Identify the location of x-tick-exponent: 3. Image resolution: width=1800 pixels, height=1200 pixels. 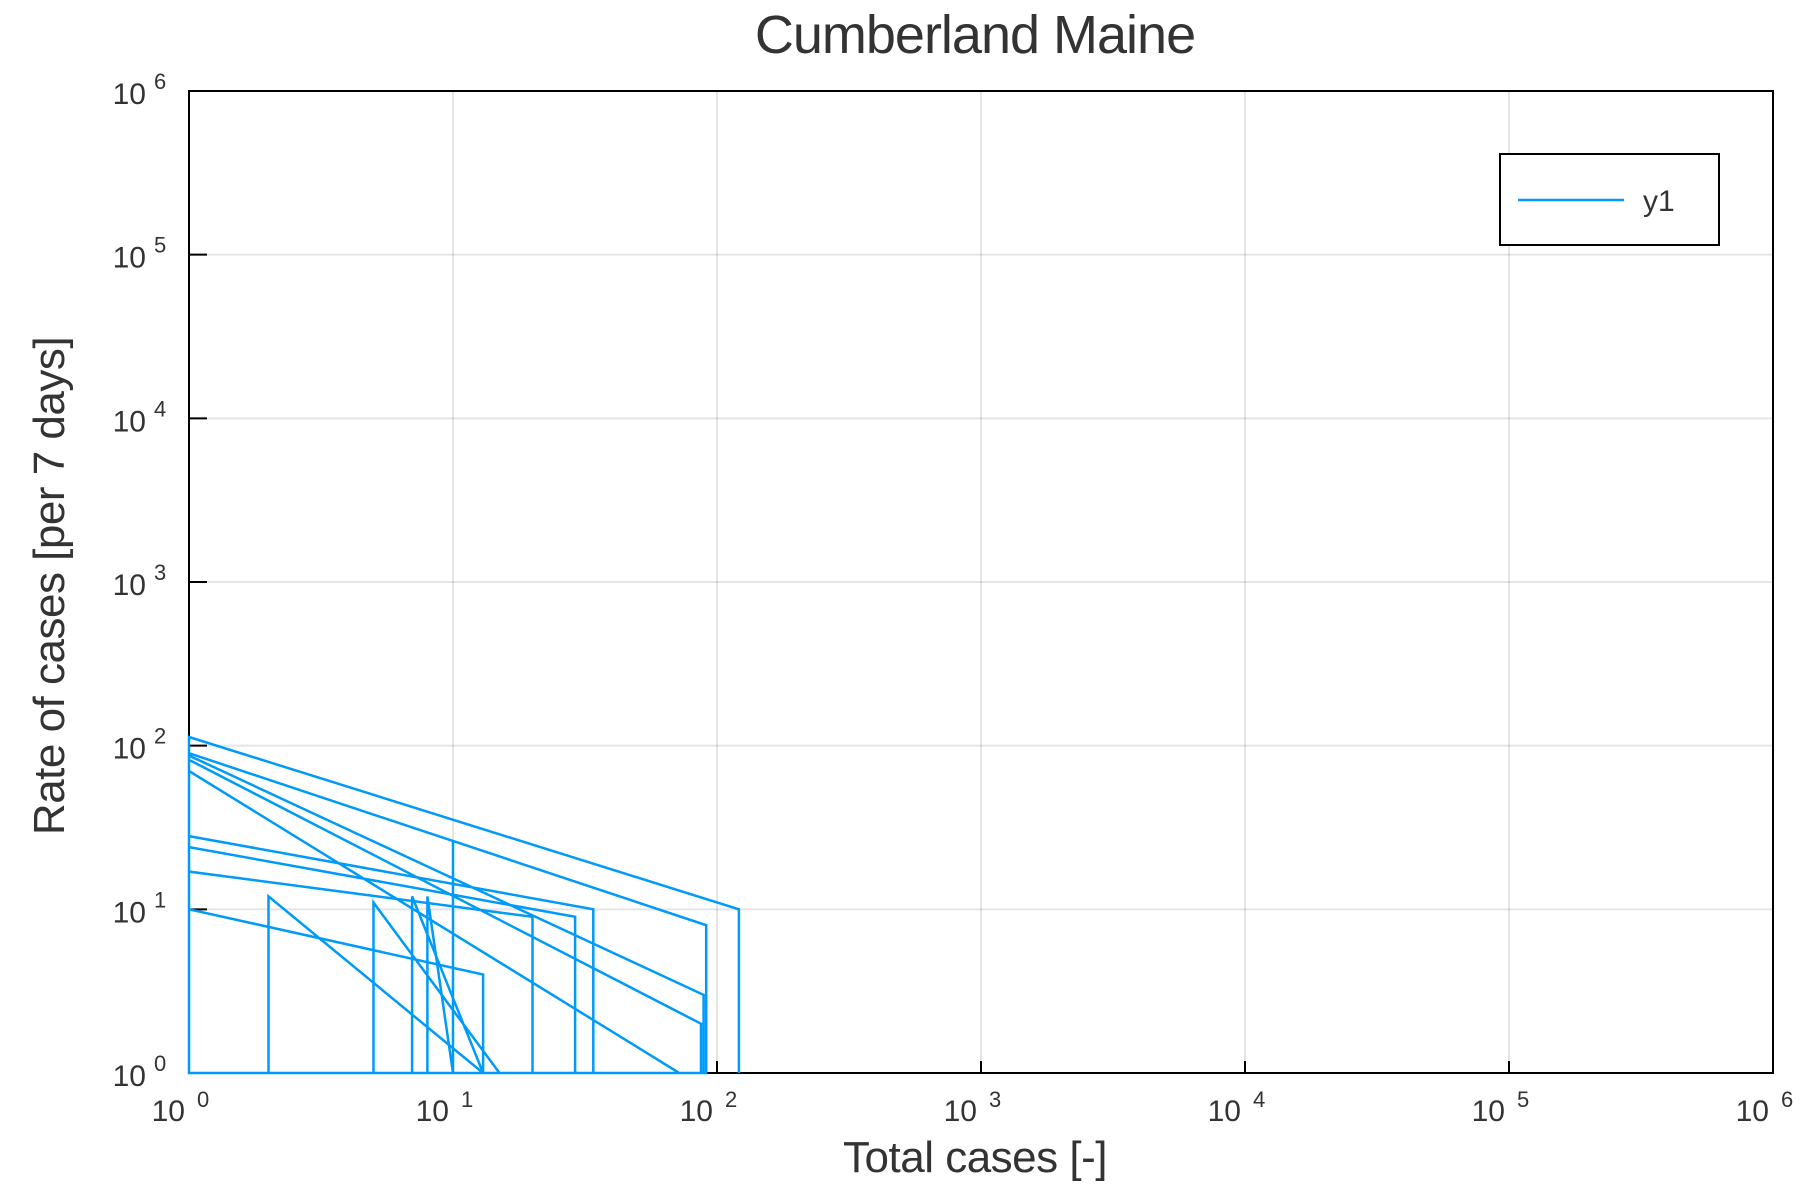
(995, 1099).